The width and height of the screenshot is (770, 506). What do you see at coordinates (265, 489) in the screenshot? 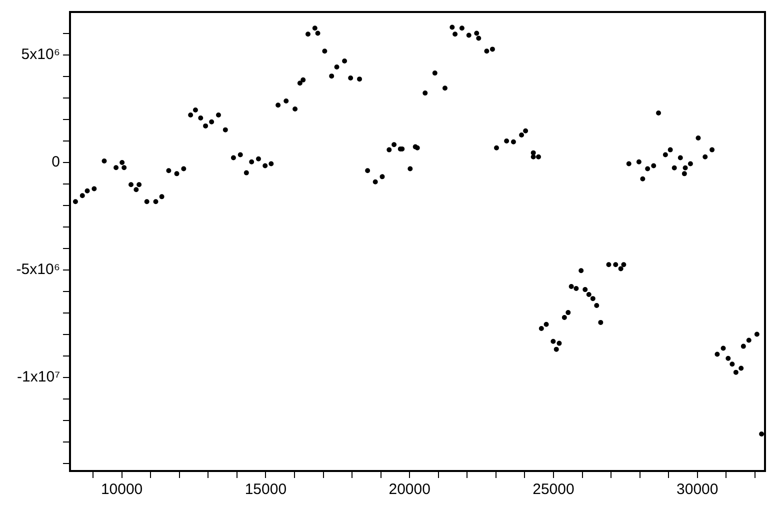
I see `x-tick-label: 15000` at bounding box center [265, 489].